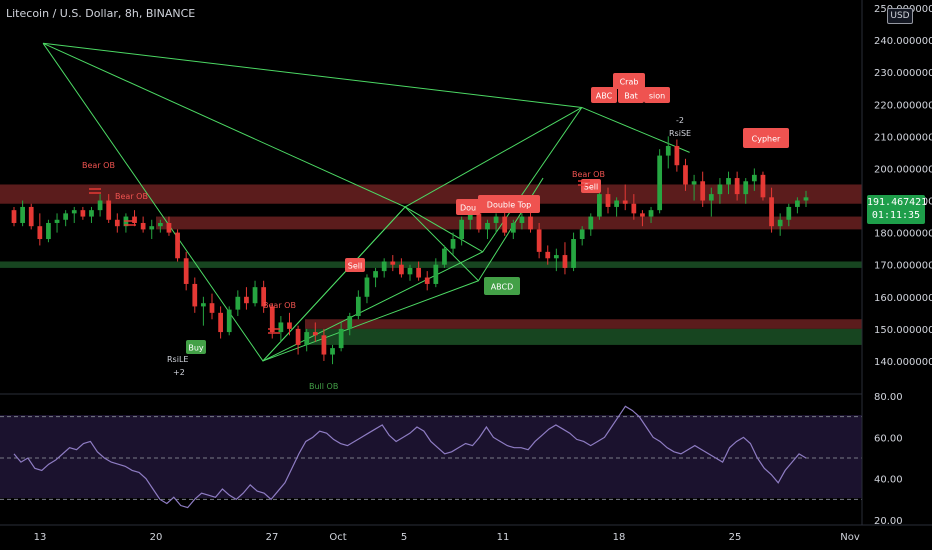 The width and height of the screenshot is (932, 550). What do you see at coordinates (900, 16) in the screenshot?
I see `currency-badge: USD` at bounding box center [900, 16].